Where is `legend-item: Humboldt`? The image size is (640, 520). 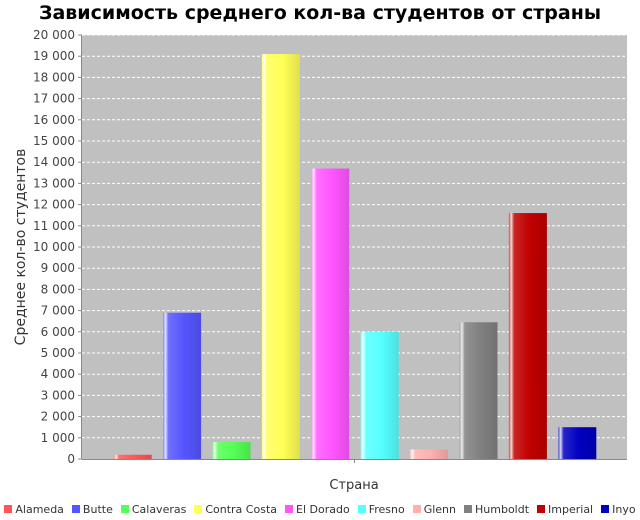
legend-item: Humboldt is located at coordinates (496, 509).